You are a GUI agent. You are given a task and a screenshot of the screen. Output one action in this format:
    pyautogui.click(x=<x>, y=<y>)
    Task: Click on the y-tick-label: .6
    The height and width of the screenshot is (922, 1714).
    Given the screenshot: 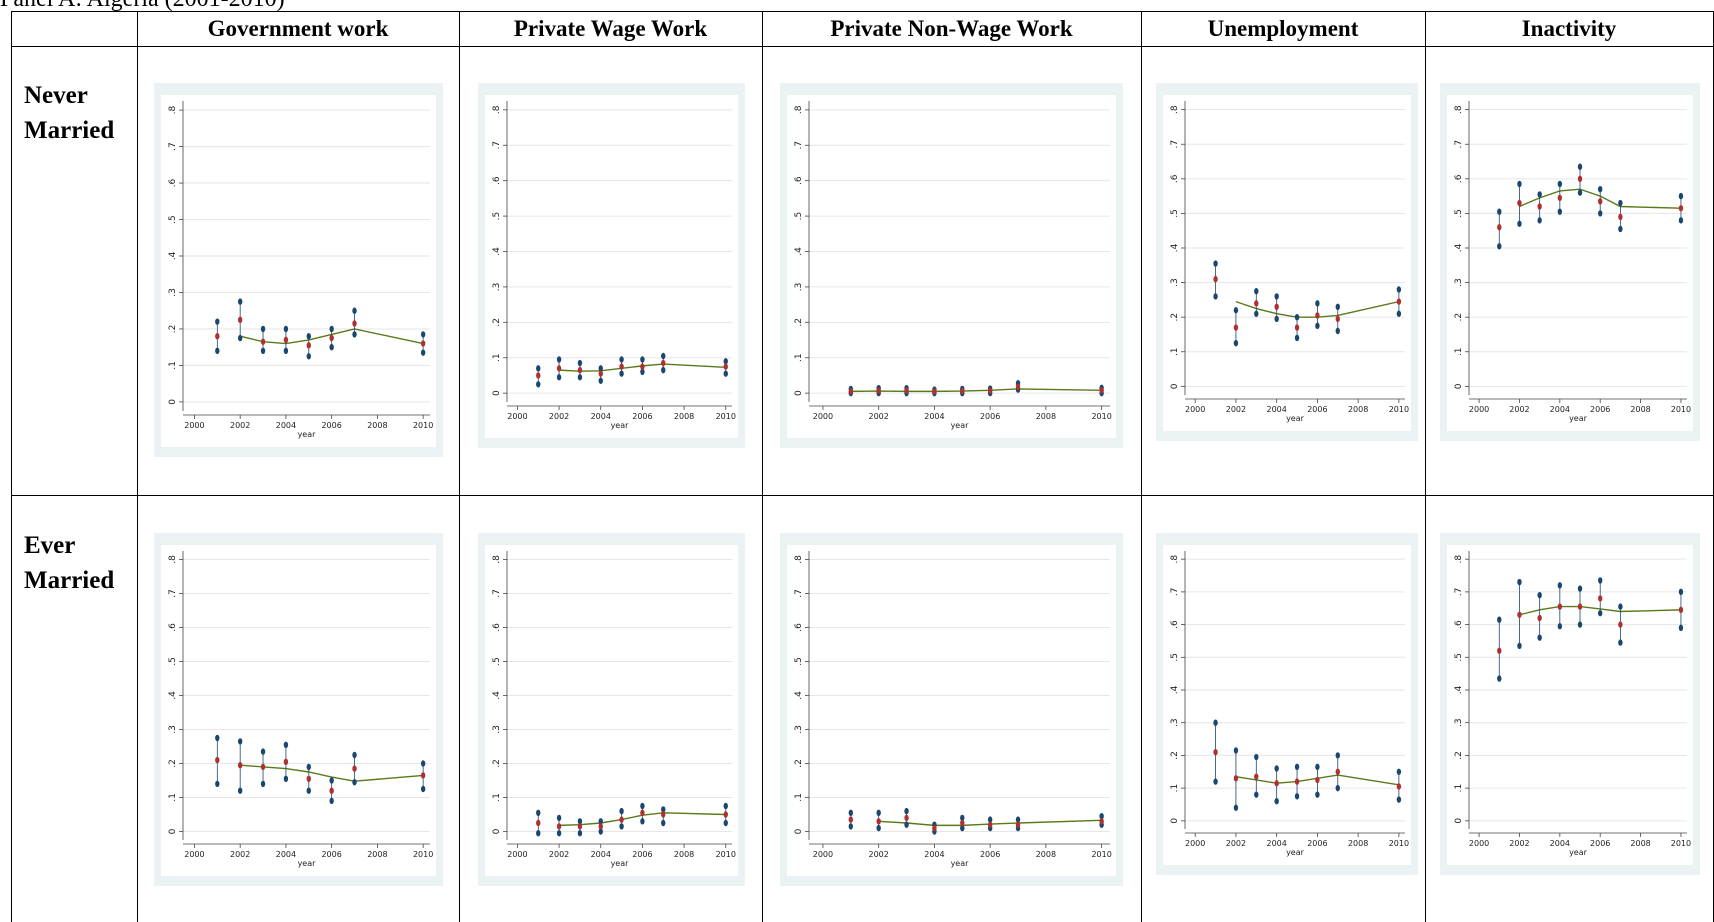 What is the action you would take?
    pyautogui.click(x=173, y=627)
    